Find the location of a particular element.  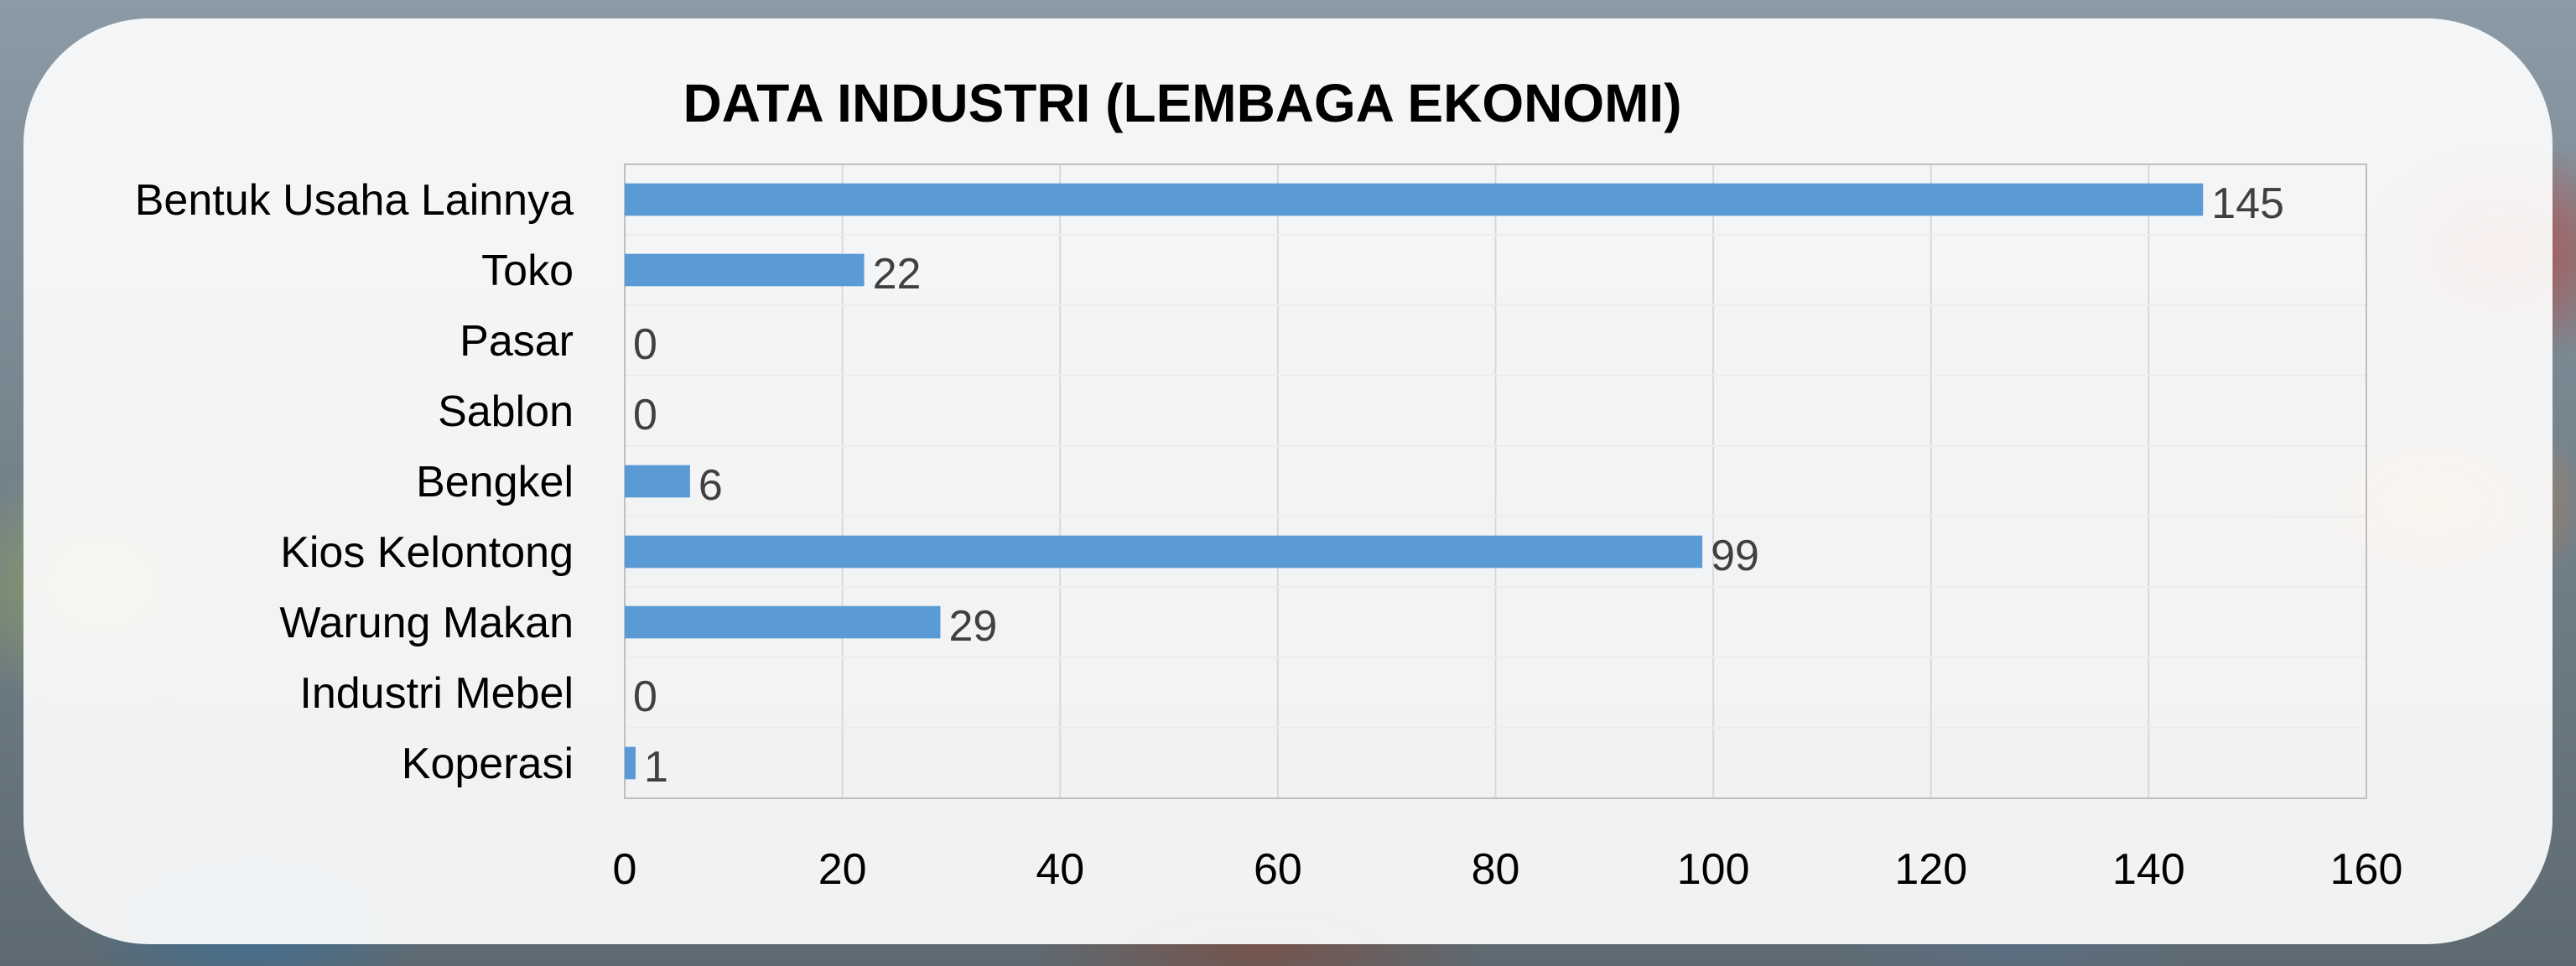

data-label: 145 is located at coordinates (2247, 203).